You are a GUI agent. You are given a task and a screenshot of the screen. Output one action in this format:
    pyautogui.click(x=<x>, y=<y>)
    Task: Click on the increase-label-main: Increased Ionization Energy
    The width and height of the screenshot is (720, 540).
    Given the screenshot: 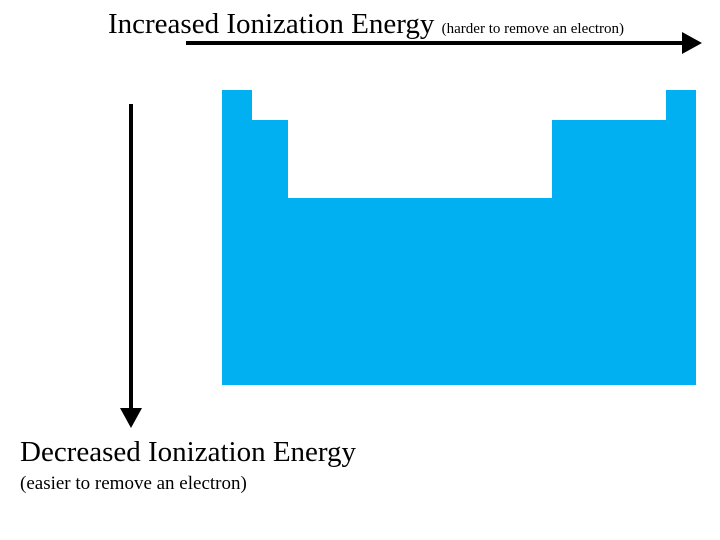 What is the action you would take?
    pyautogui.click(x=271, y=24)
    